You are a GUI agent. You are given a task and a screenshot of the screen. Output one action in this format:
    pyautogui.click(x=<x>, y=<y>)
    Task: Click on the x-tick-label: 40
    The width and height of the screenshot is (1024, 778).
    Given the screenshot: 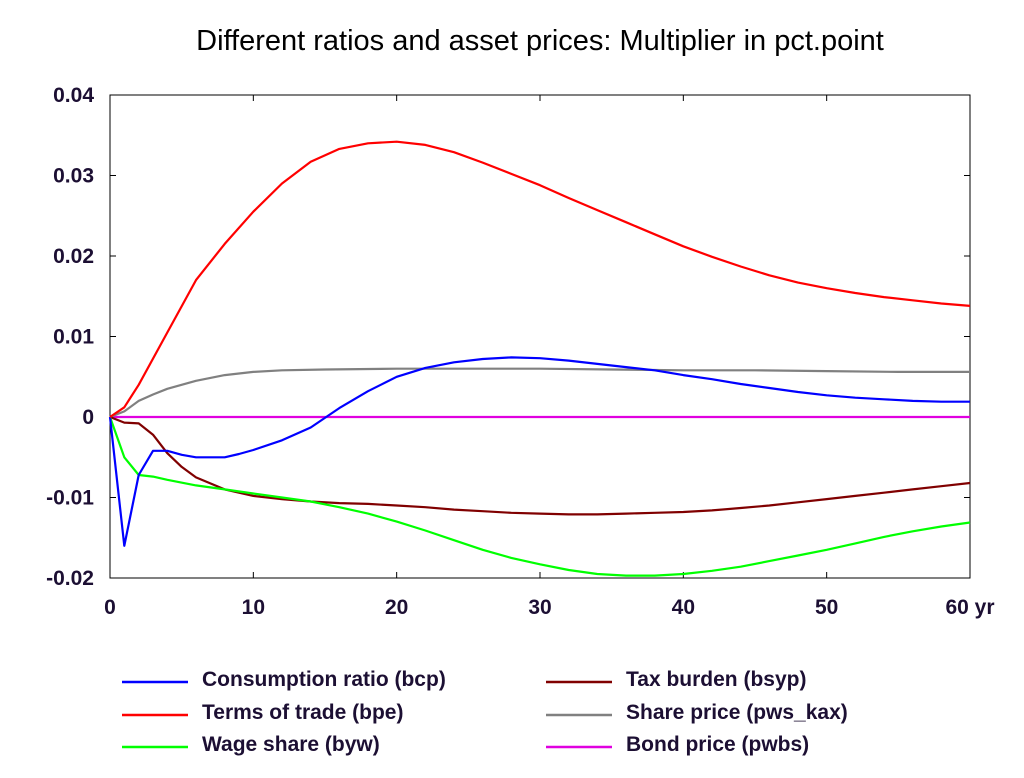 What is the action you would take?
    pyautogui.click(x=683, y=607)
    